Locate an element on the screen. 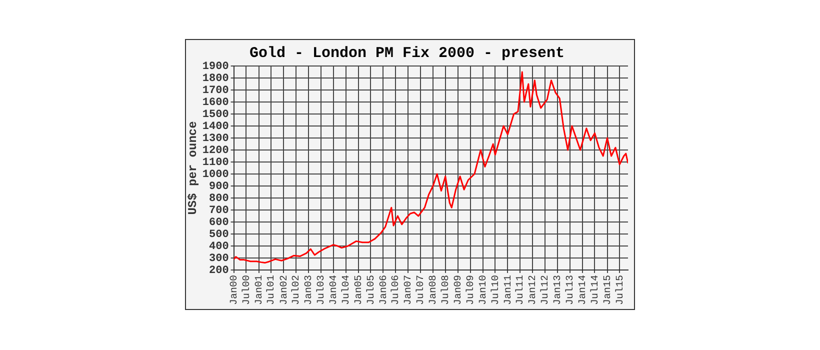 The image size is (820, 350). x-tick-label: Jul07 is located at coordinates (421, 290).